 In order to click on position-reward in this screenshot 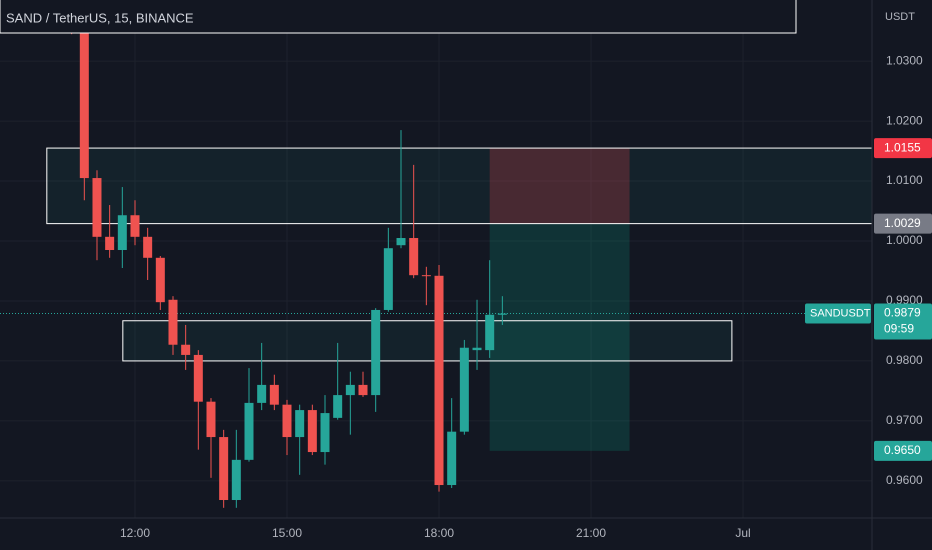, I will do `click(559, 337)`.